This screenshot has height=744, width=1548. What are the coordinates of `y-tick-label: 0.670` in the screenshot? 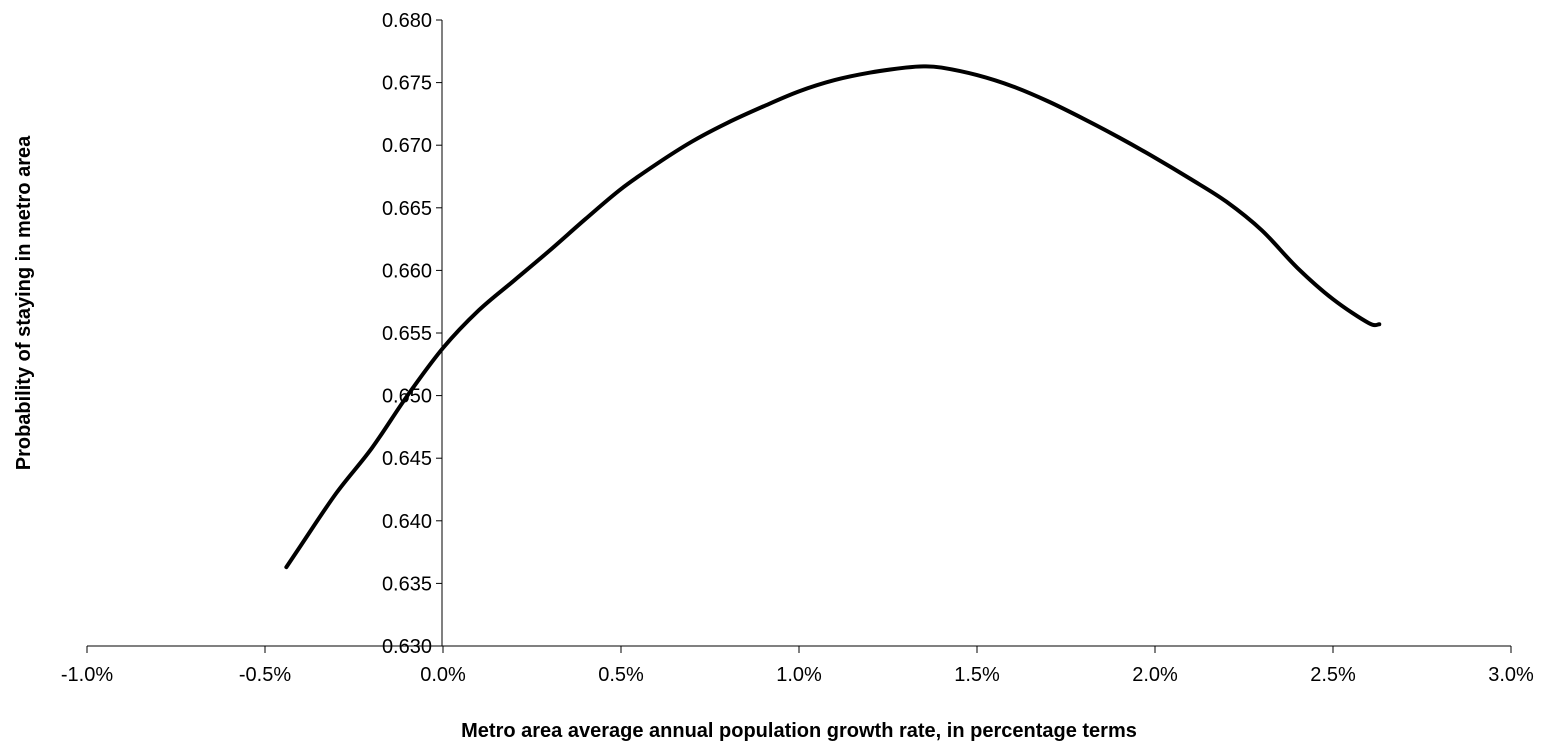 It's located at (407, 146).